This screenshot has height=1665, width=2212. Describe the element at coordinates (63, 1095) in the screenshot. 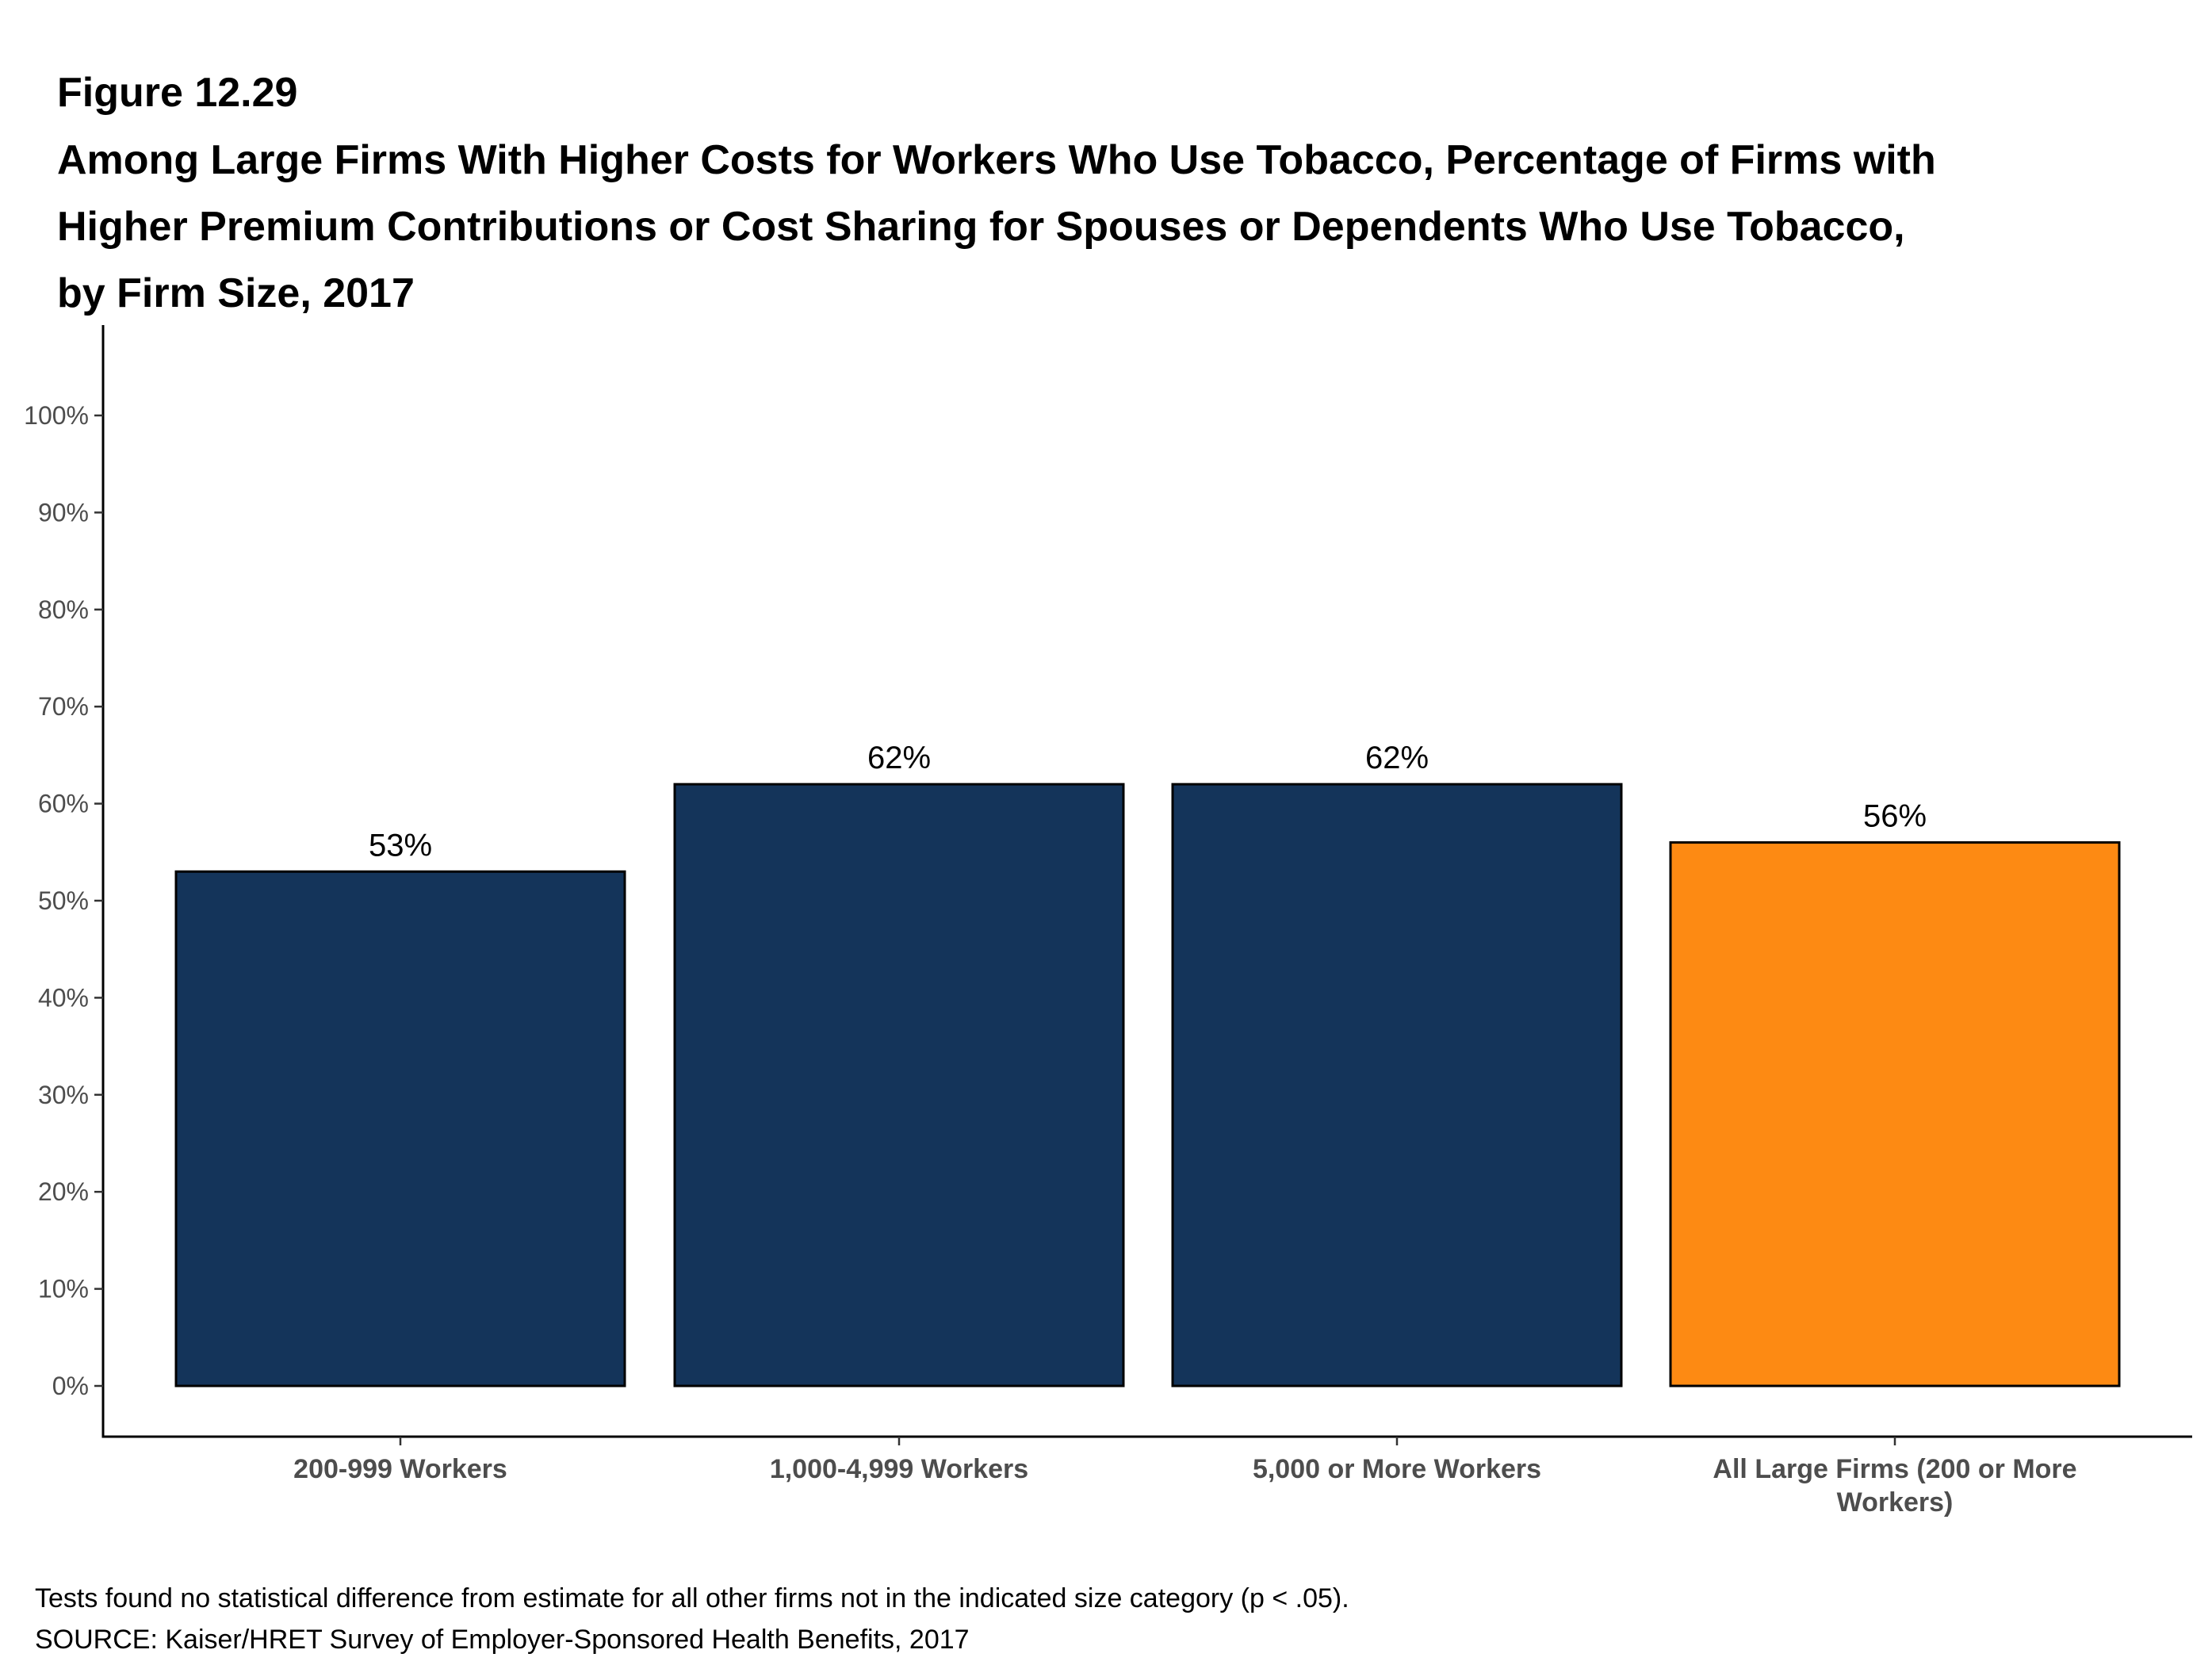

I see `y-tick-label: 30%` at that location.